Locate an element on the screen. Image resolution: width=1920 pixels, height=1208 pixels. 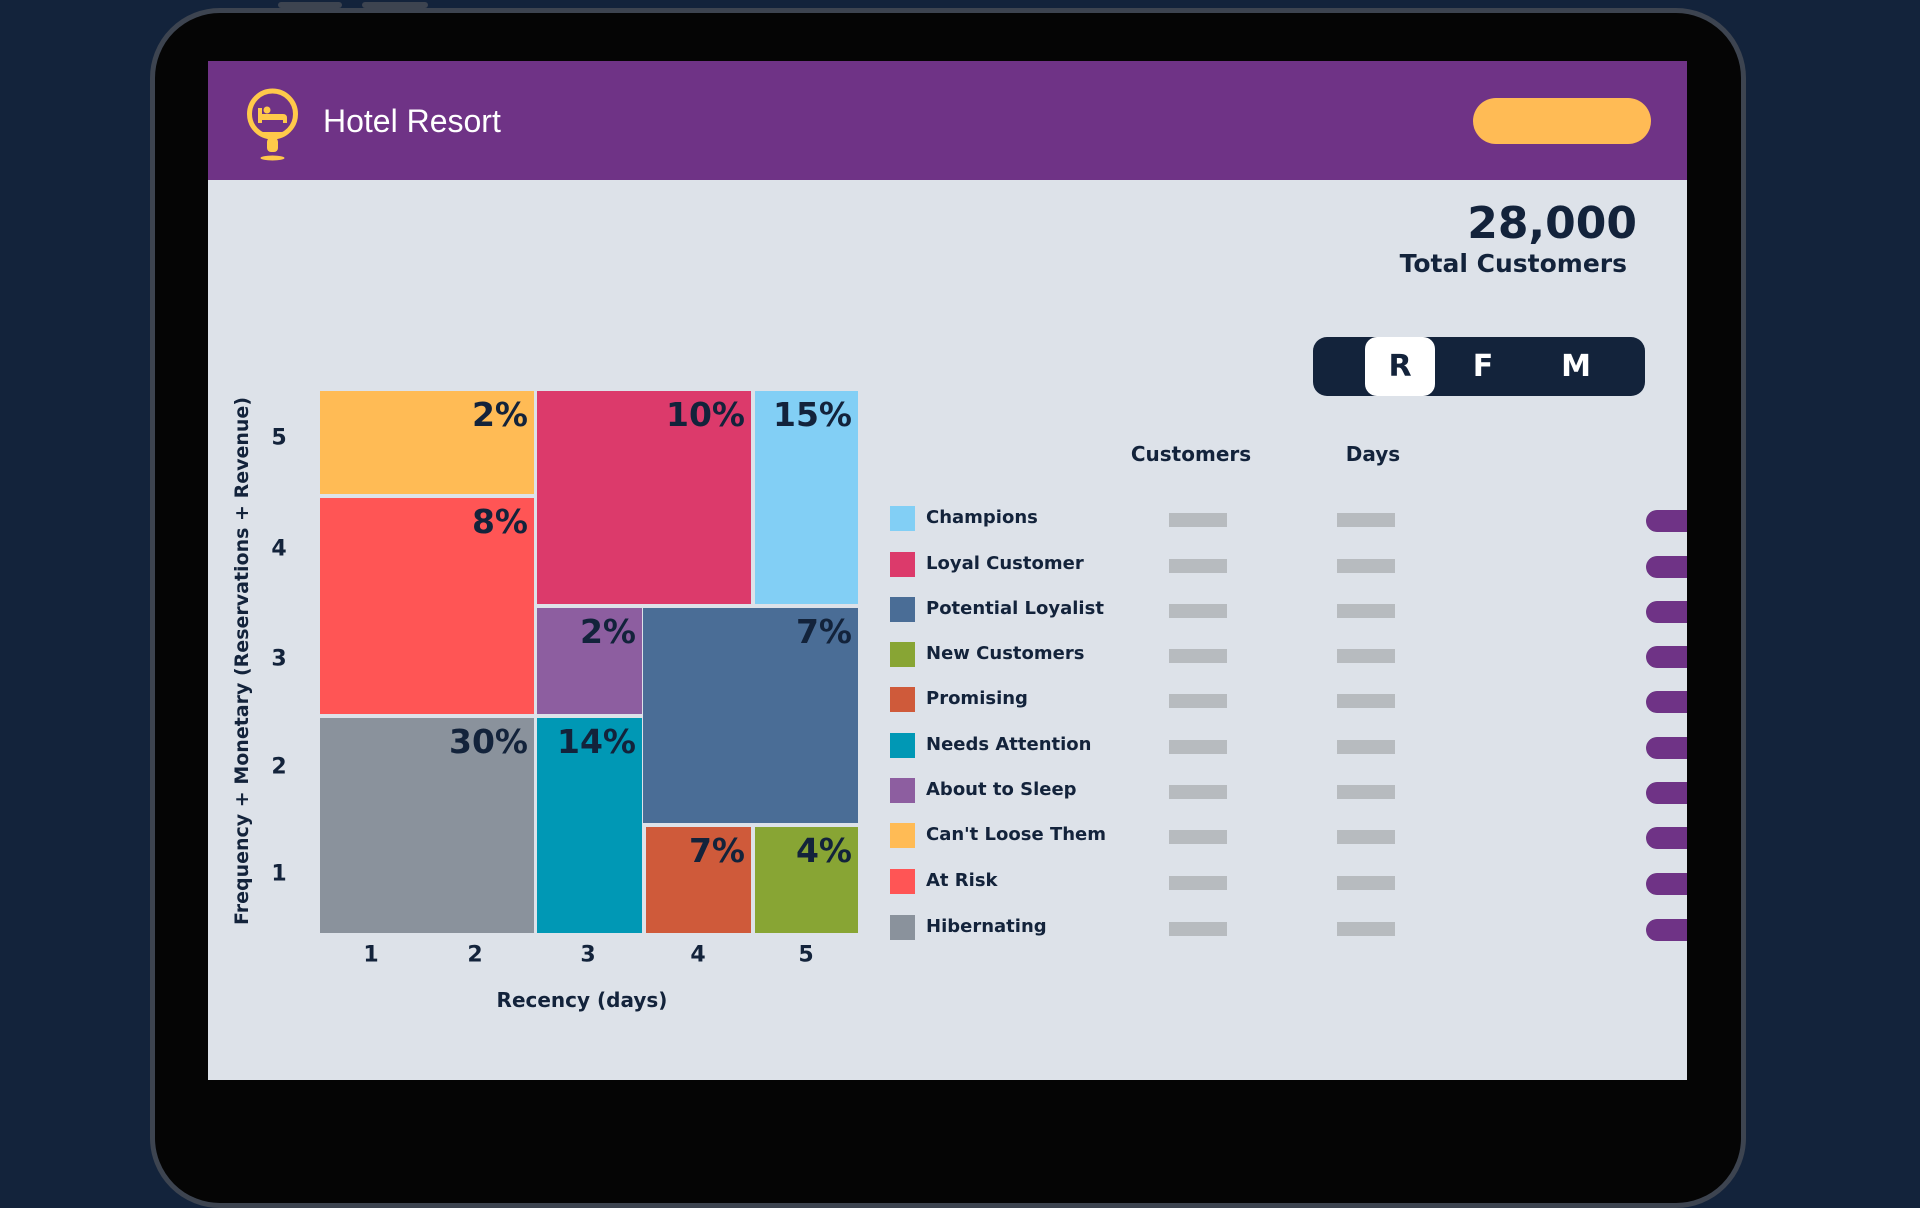
grid-cell-champions: 15% is located at coordinates (806, 497).